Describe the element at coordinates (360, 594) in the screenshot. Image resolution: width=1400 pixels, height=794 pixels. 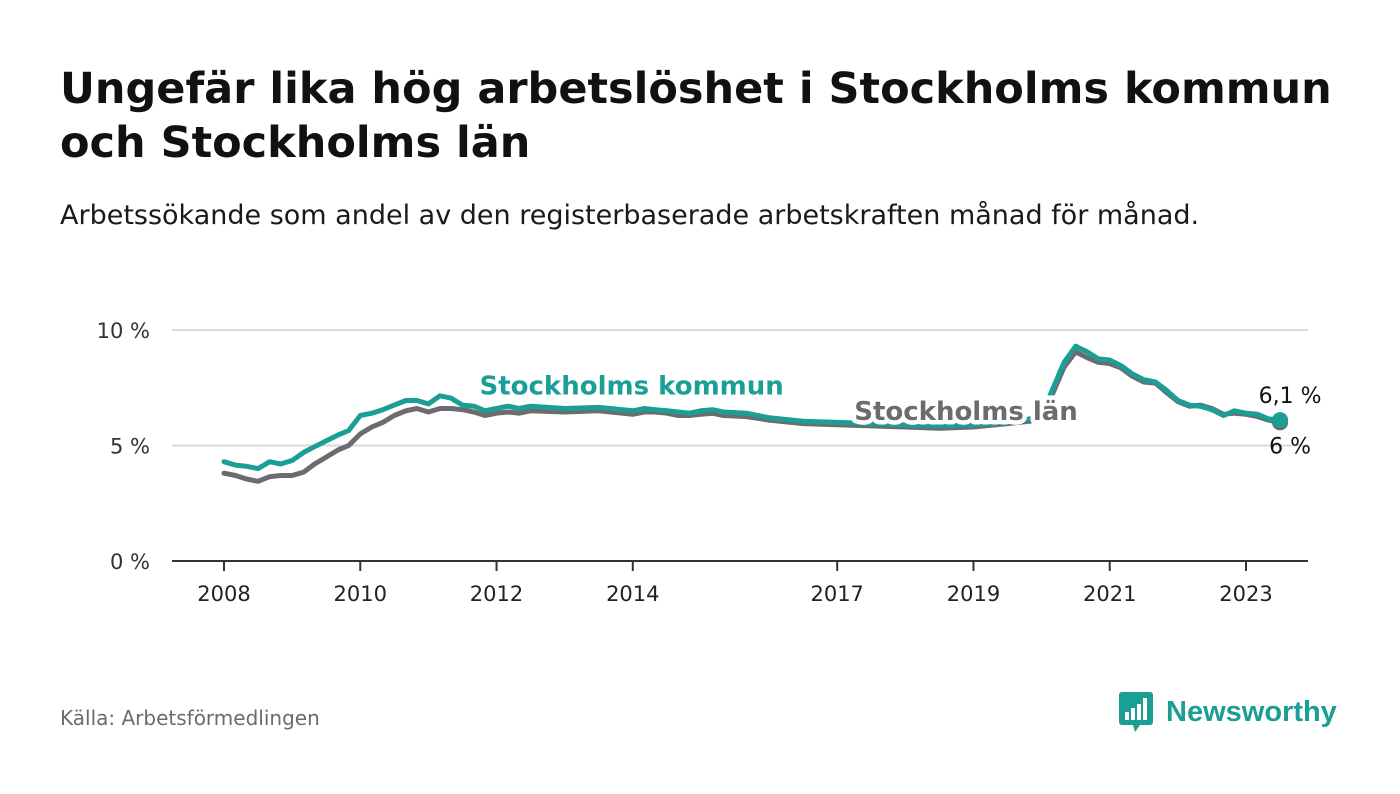
I see `x-tick-label: 2010` at that location.